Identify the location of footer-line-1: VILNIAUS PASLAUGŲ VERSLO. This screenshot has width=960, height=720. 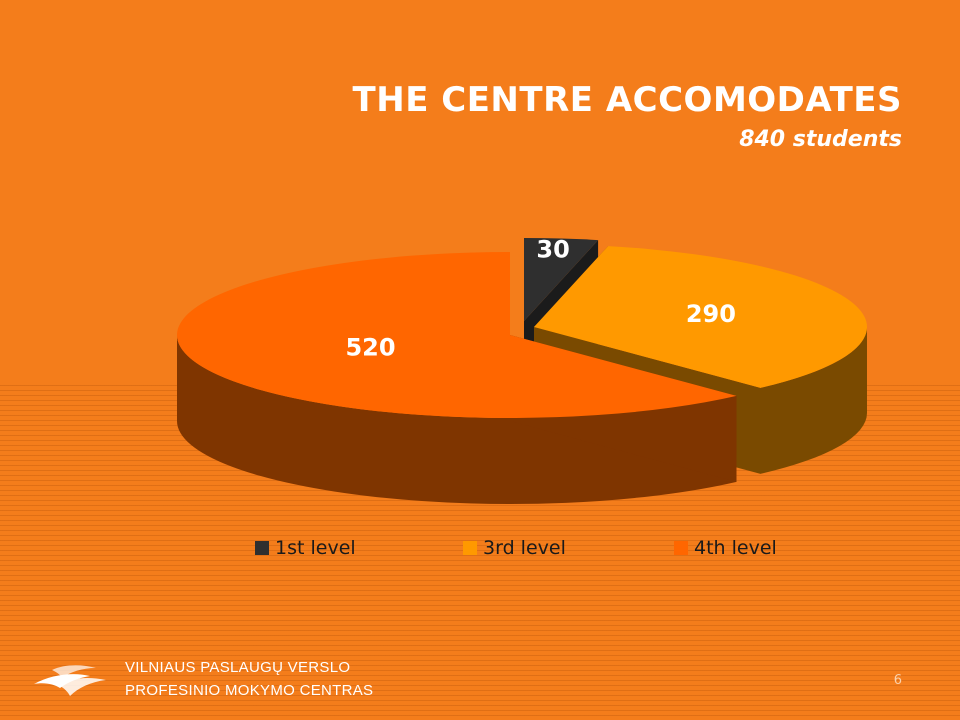
(238, 667).